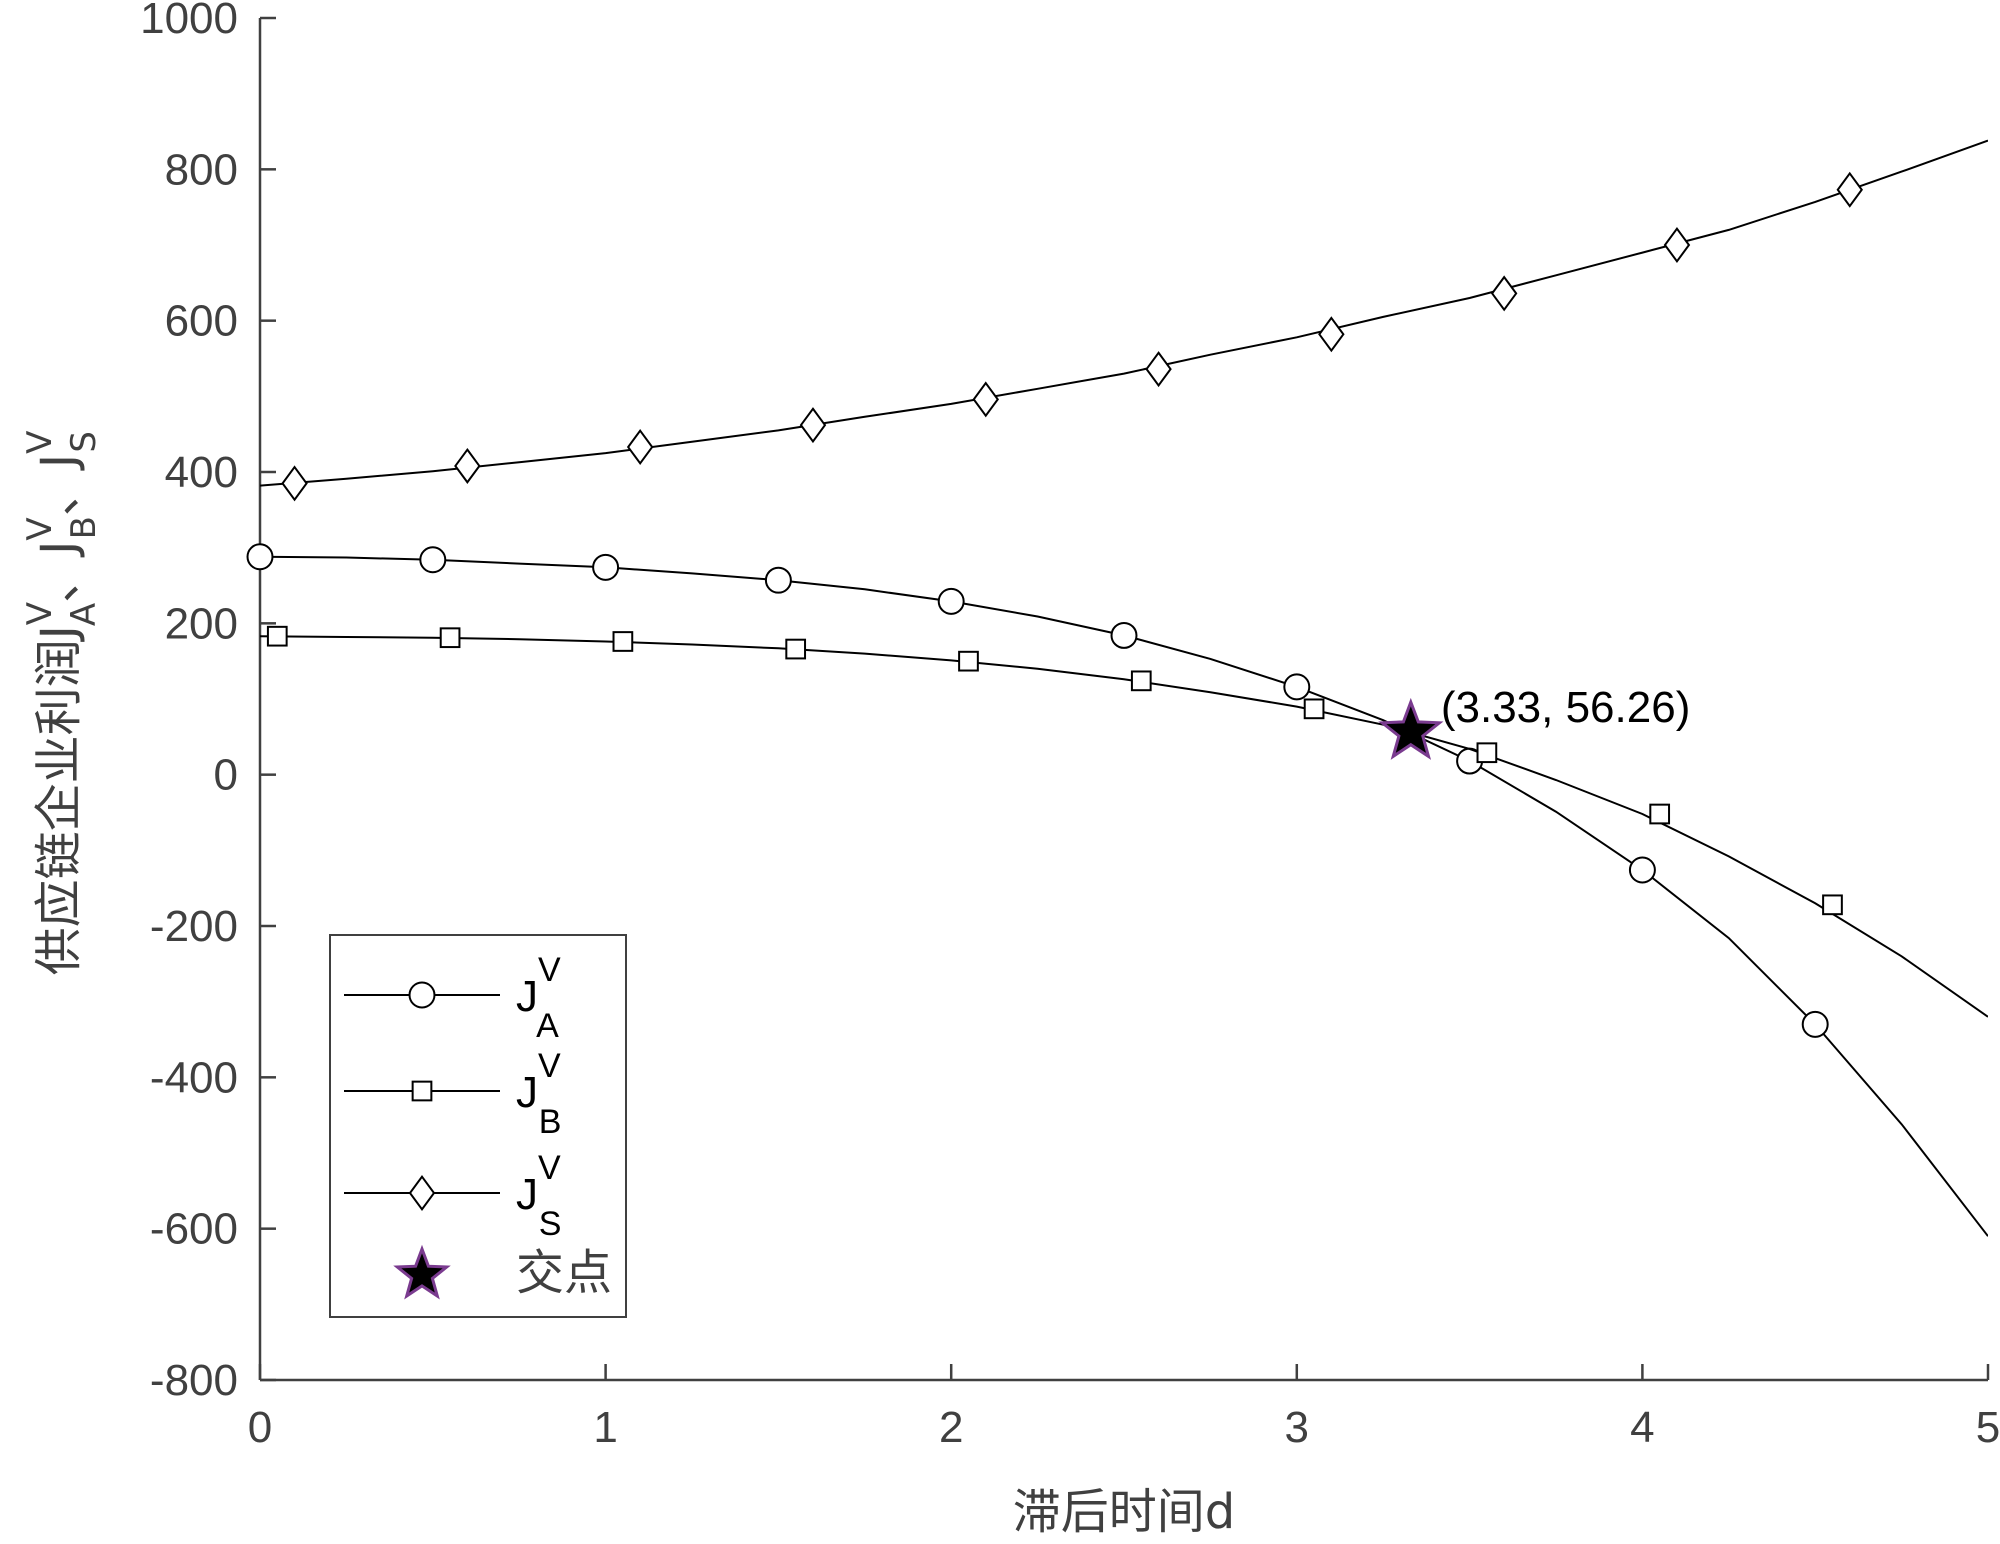 The width and height of the screenshot is (2000, 1544). What do you see at coordinates (550, 1224) in the screenshot?
I see `legend-label-sub: S` at bounding box center [550, 1224].